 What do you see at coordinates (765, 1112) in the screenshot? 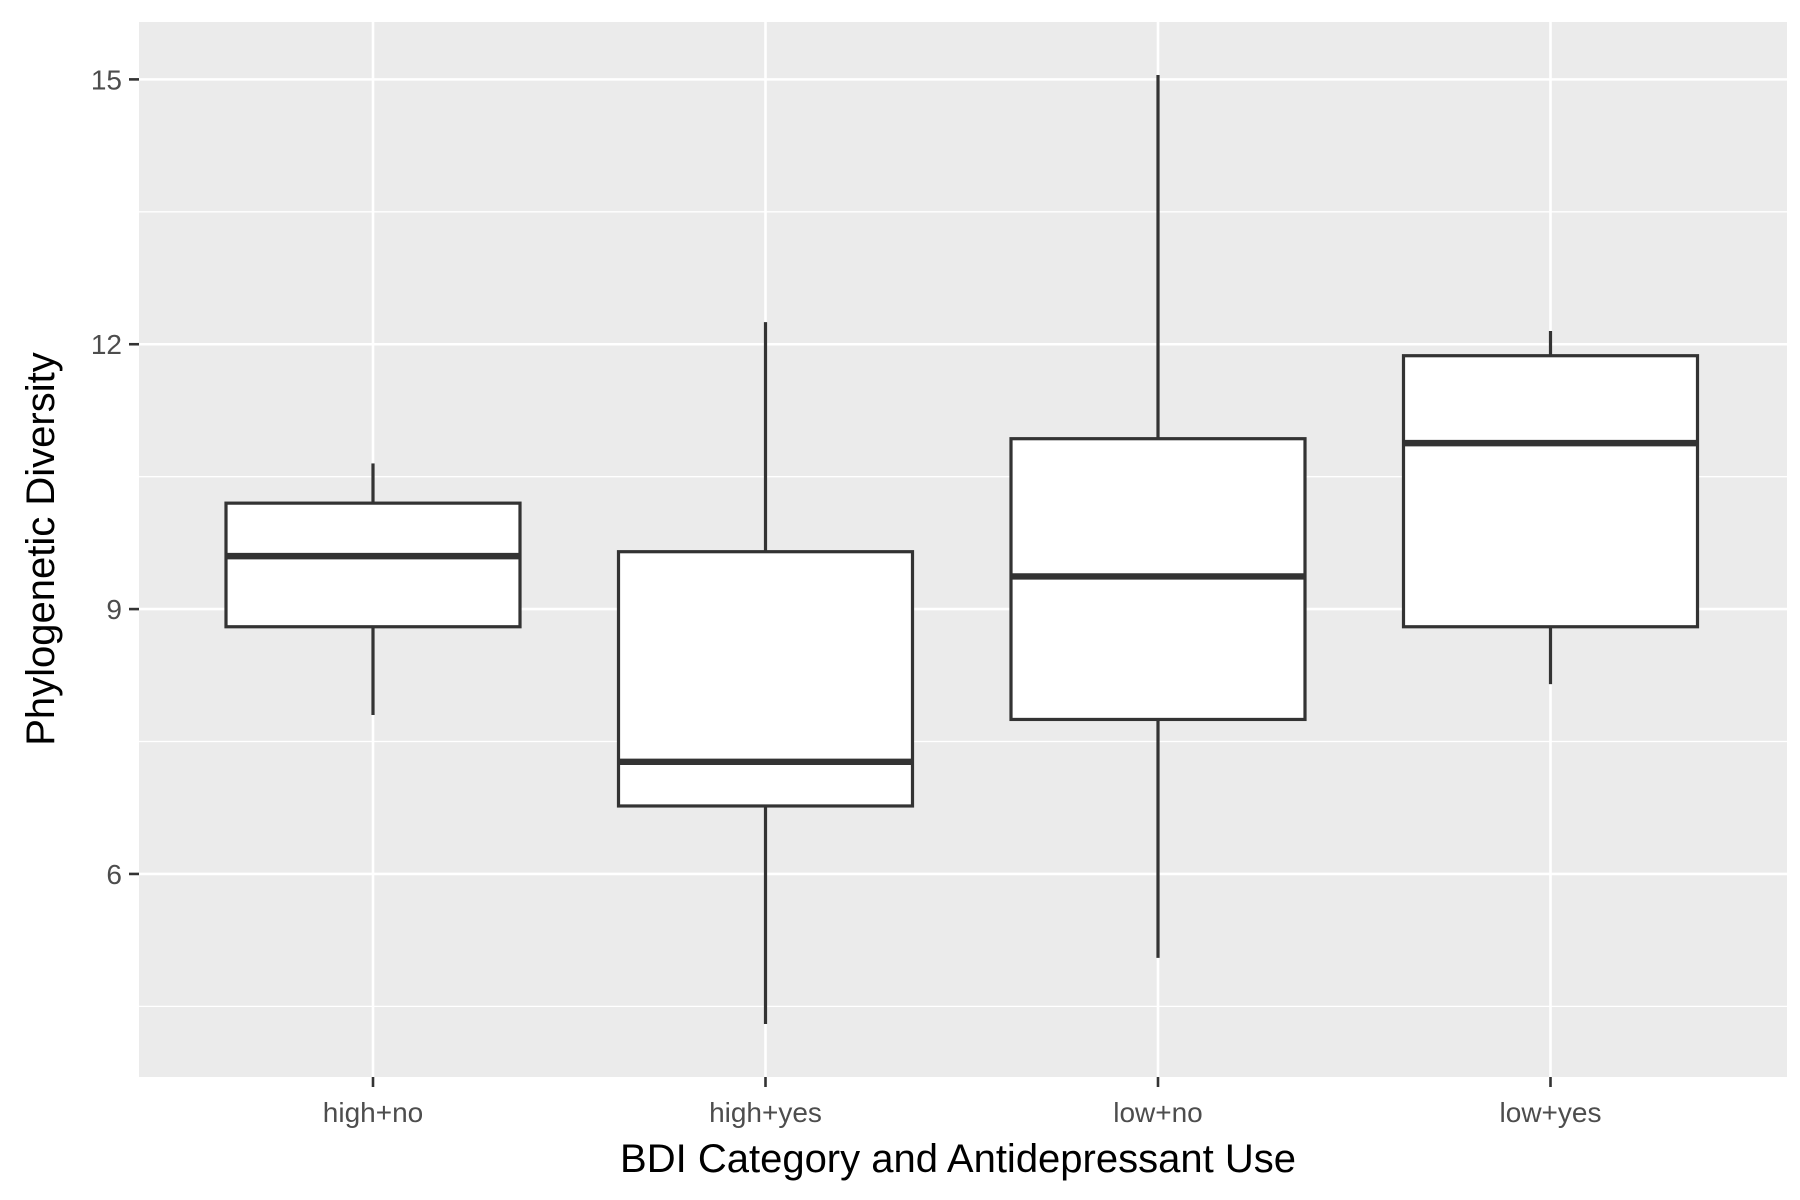
I see `x-tick-label: high+yes` at bounding box center [765, 1112].